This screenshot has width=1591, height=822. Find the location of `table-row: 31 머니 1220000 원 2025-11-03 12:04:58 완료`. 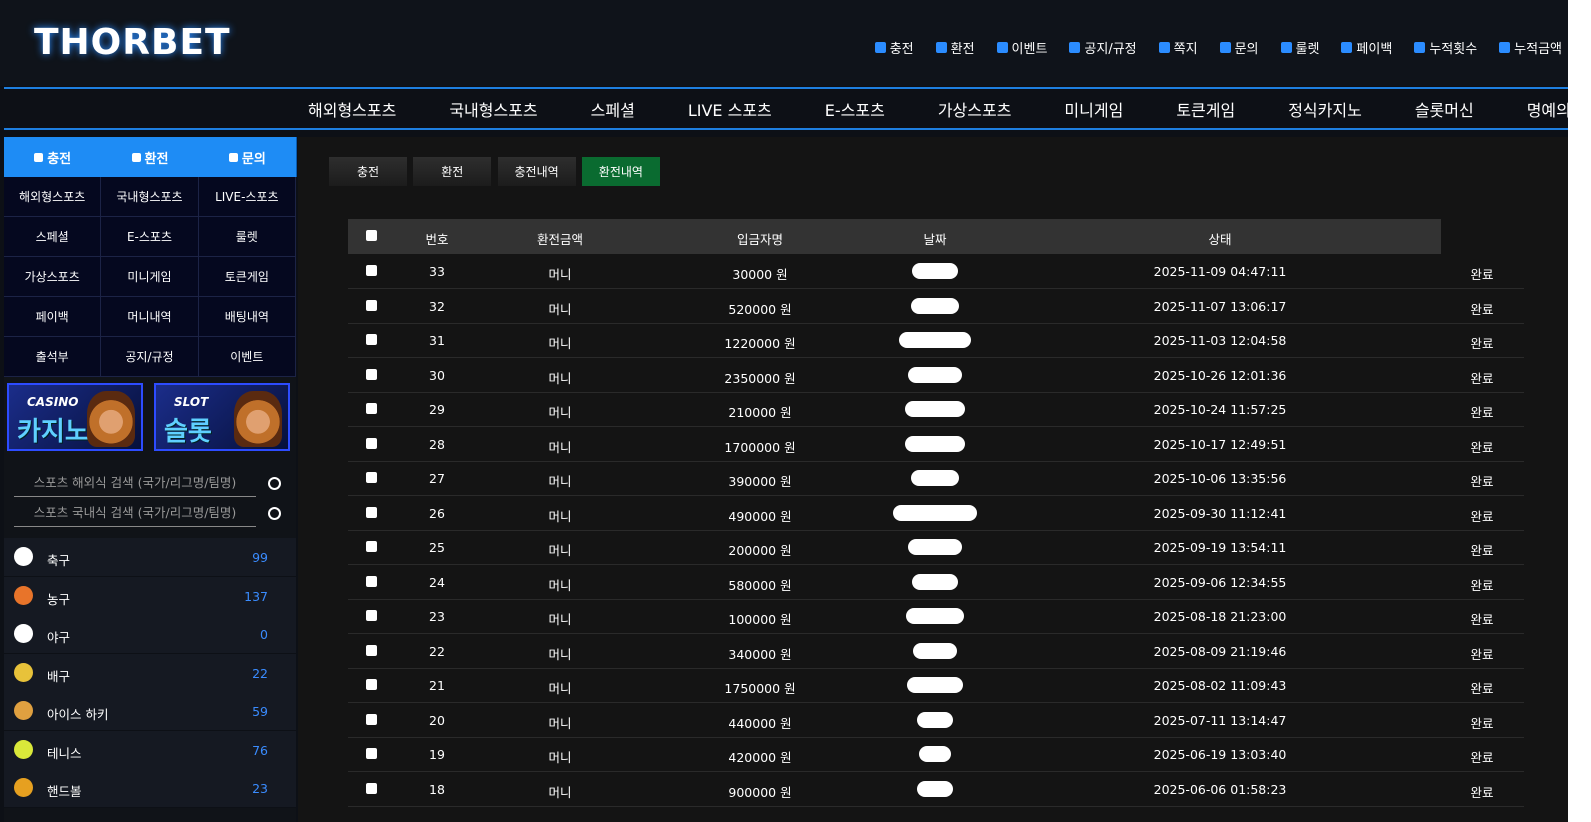

table-row: 31 머니 1220000 원 2025-11-03 12:04:58 완료 is located at coordinates (936, 340).